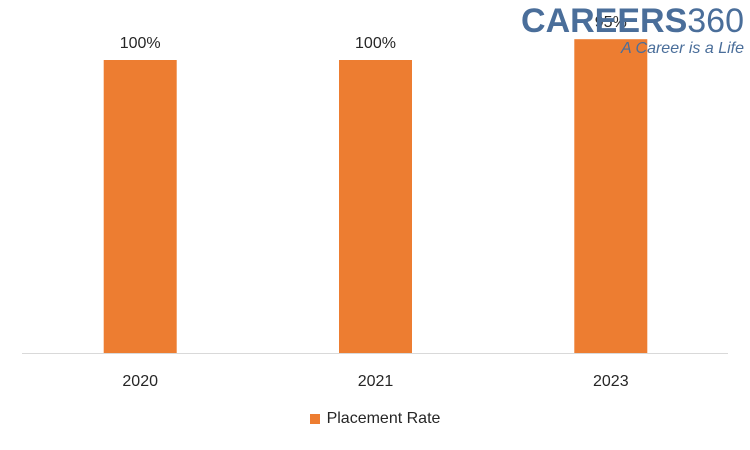 The width and height of the screenshot is (750, 450). What do you see at coordinates (611, 22) in the screenshot?
I see `data-label-2023: 95%` at bounding box center [611, 22].